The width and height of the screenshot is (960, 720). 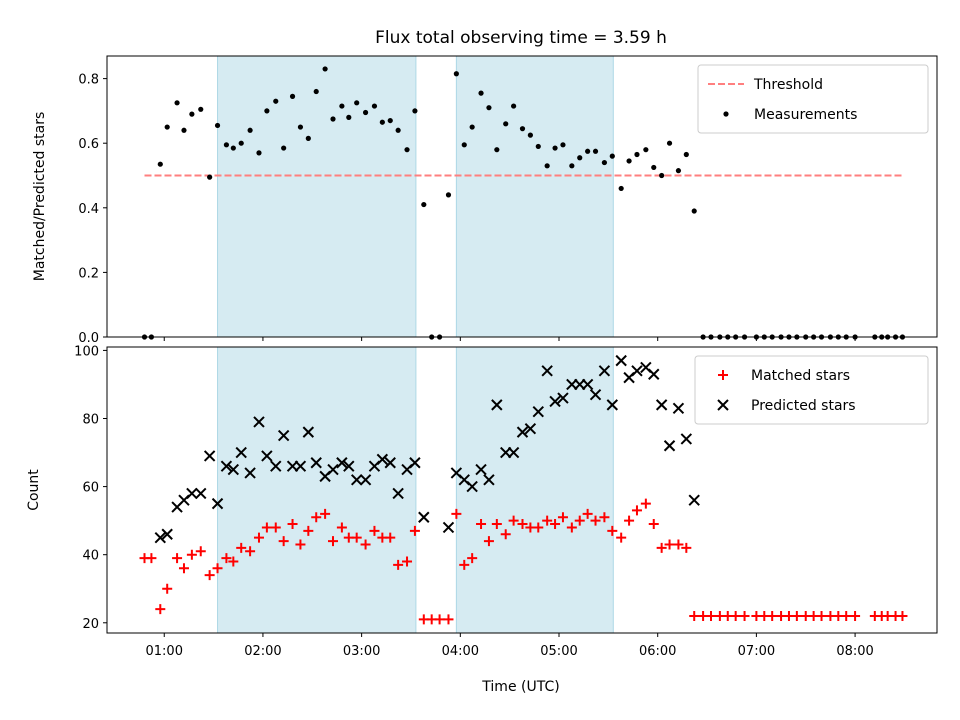 I want to click on y-tick-label: 100, so click(x=86, y=351).